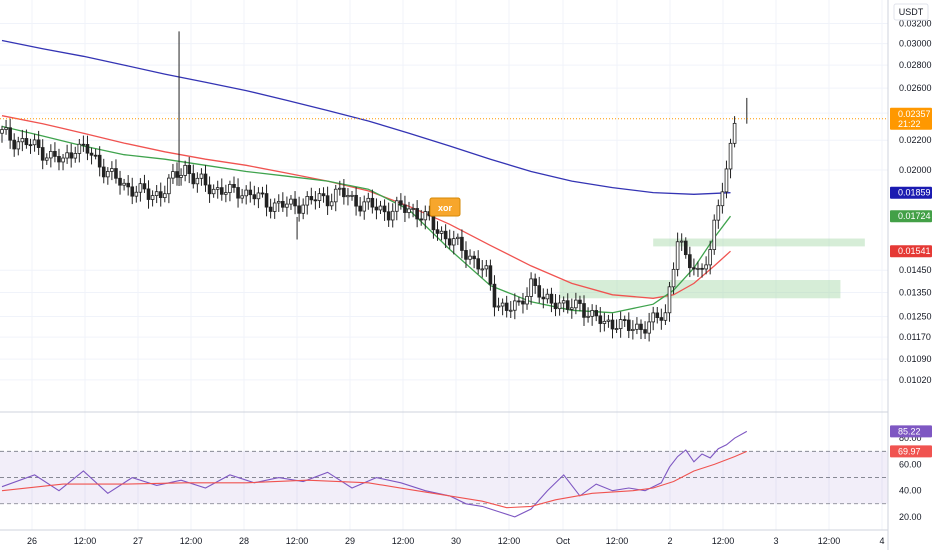 The width and height of the screenshot is (932, 550). I want to click on rsi-tick-label: 60.00, so click(910, 464).